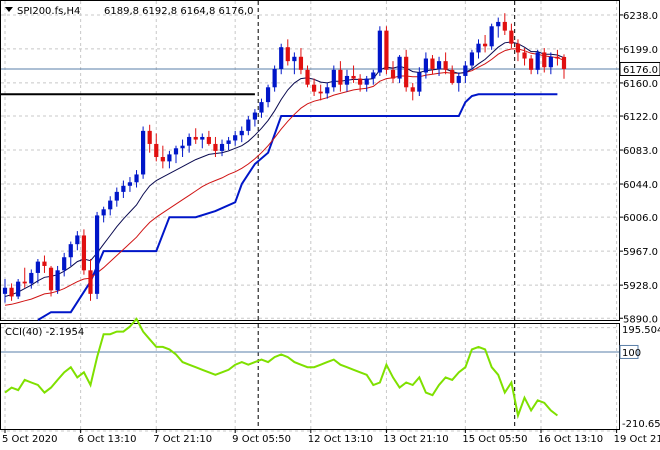  Describe the element at coordinates (641, 330) in the screenshot. I see `cci-tick-label: 195.5045` at that location.